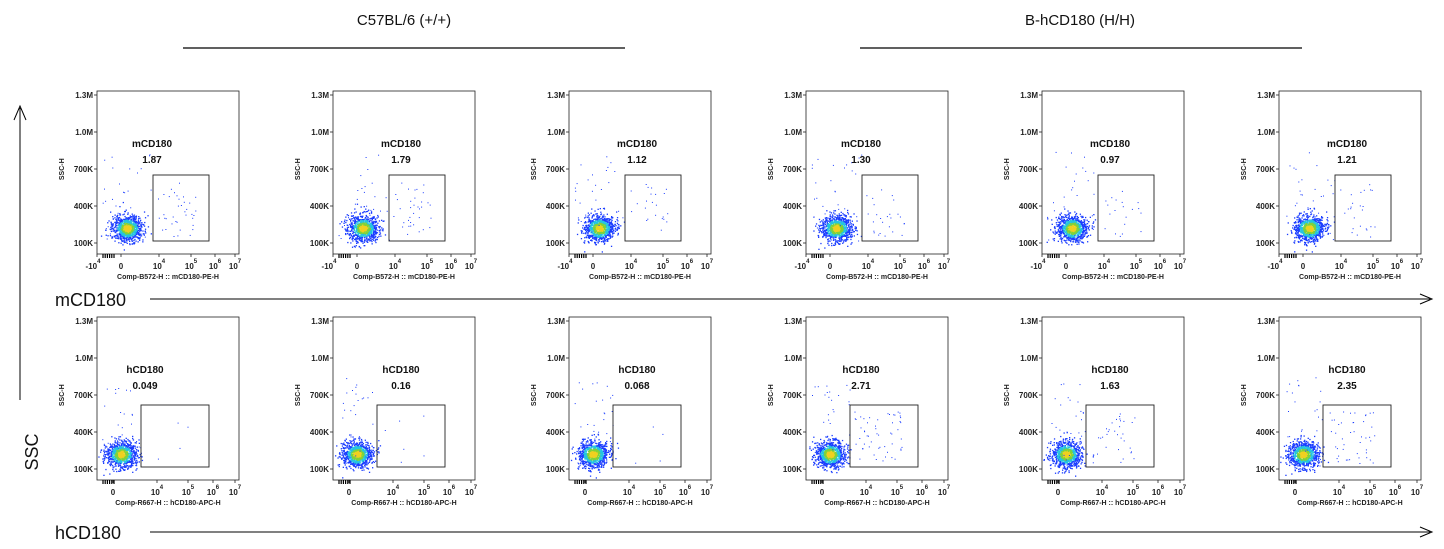 This screenshot has width=1444, height=549. What do you see at coordinates (1426, 299) in the screenshot?
I see `row1-axis-arrowhead` at bounding box center [1426, 299].